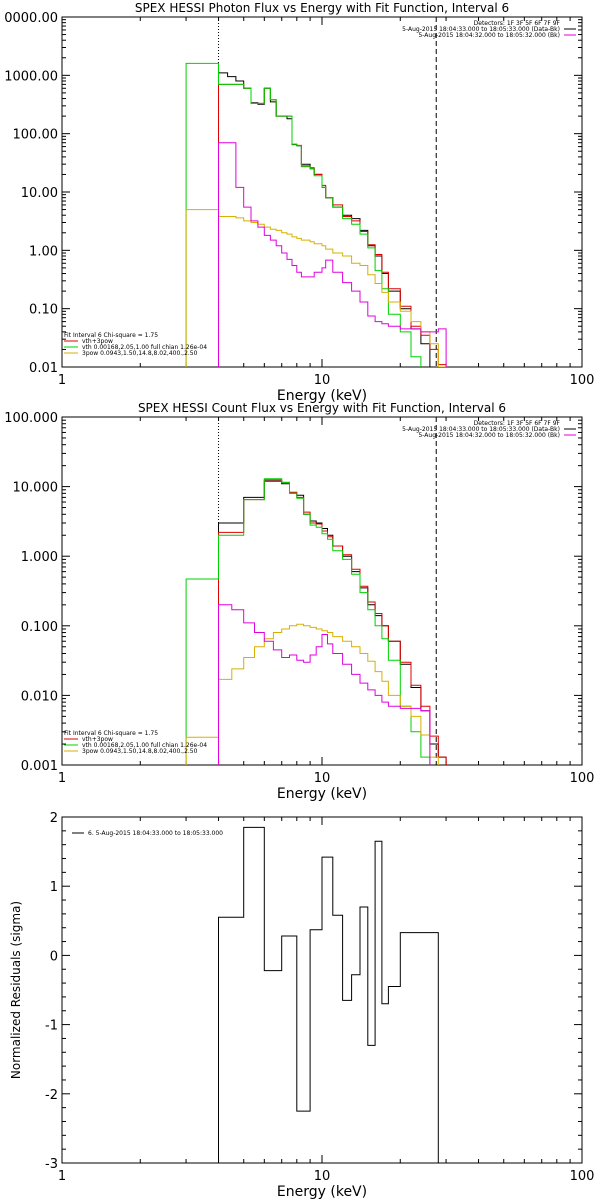 The image size is (600, 1200). What do you see at coordinates (54, 887) in the screenshot?
I see `y-tick-label: 1` at bounding box center [54, 887].